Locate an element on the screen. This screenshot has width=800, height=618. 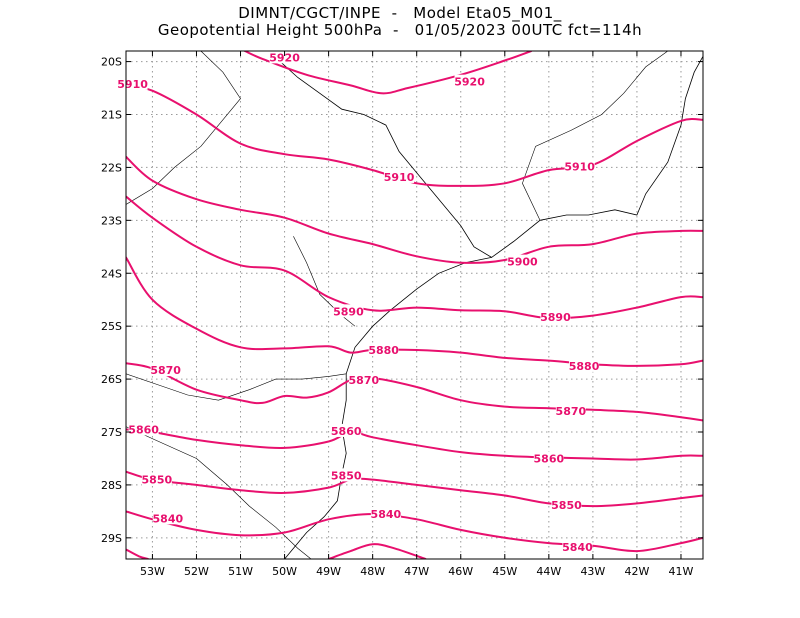
lon-tick-label: 44W is located at coordinates (548, 571).